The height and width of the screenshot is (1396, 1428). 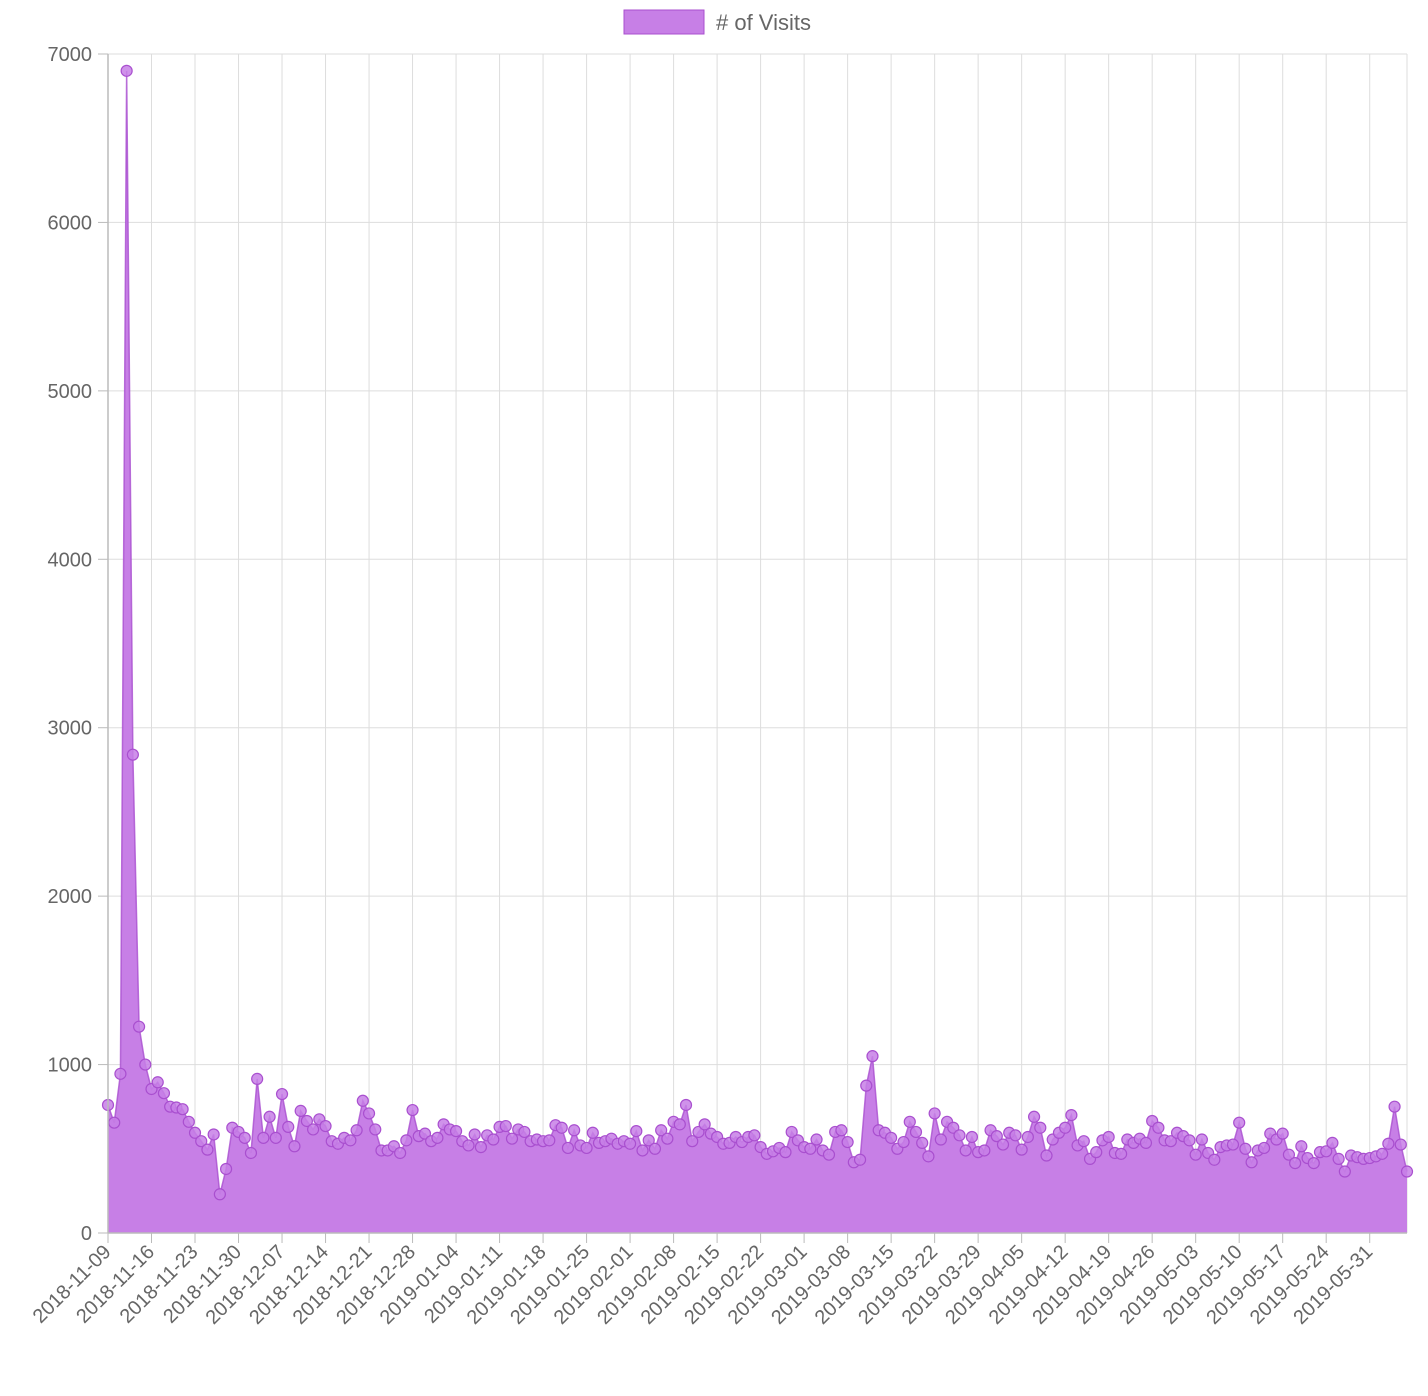 I want to click on y-tick-label: 0, so click(x=86, y=1234).